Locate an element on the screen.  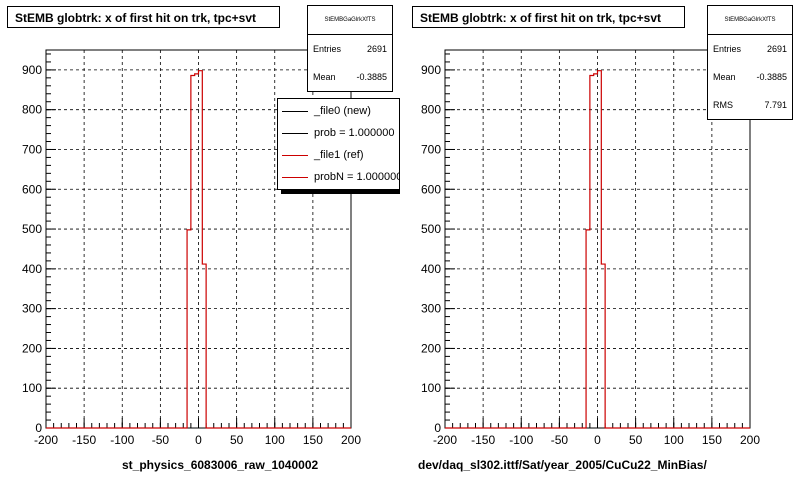
legend-entry: _file1 (ref) is located at coordinates (338, 155).